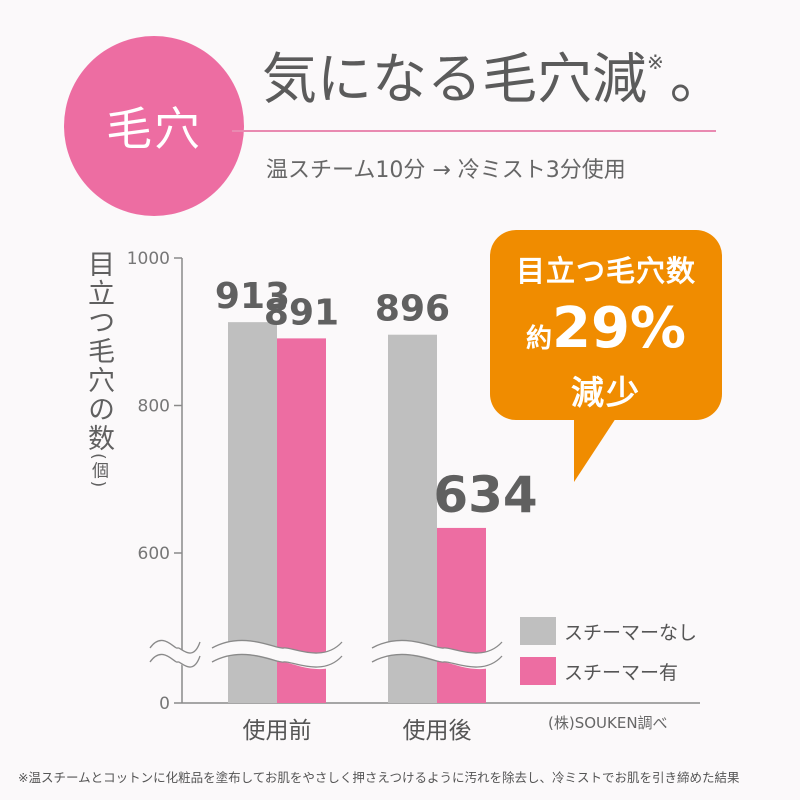 The height and width of the screenshot is (800, 800). What do you see at coordinates (148, 259) in the screenshot?
I see `y-tick-label: 1000` at bounding box center [148, 259].